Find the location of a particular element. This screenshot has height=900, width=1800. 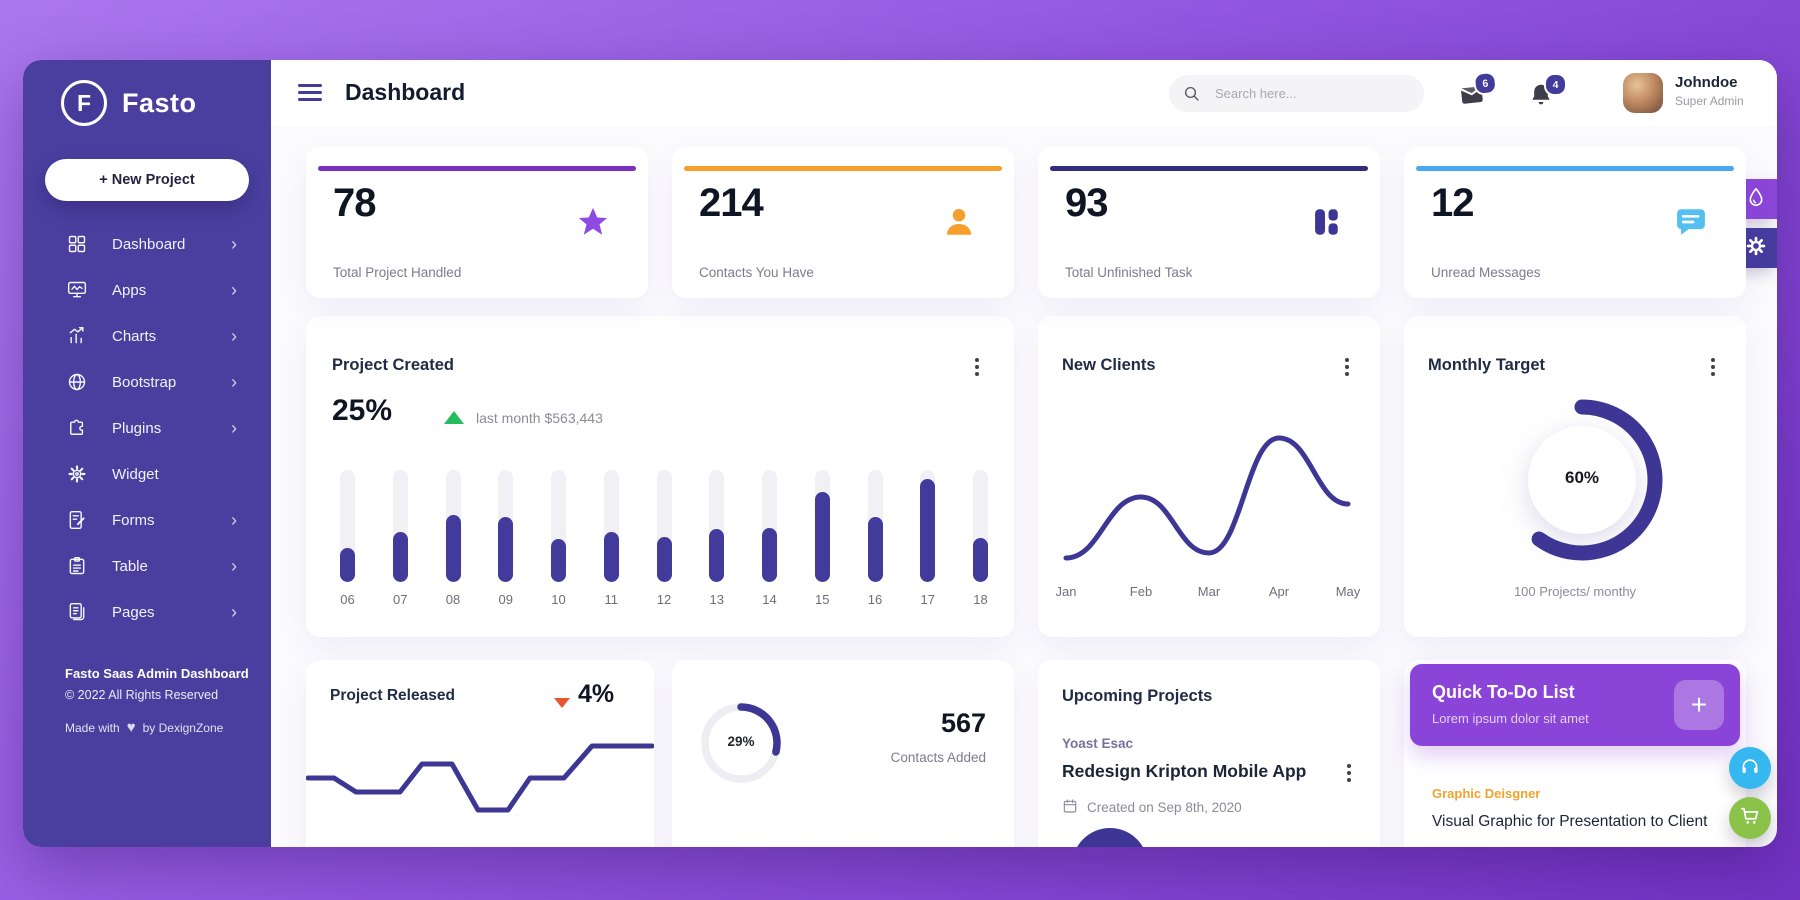

bar-07: 07 is located at coordinates (400, 538).